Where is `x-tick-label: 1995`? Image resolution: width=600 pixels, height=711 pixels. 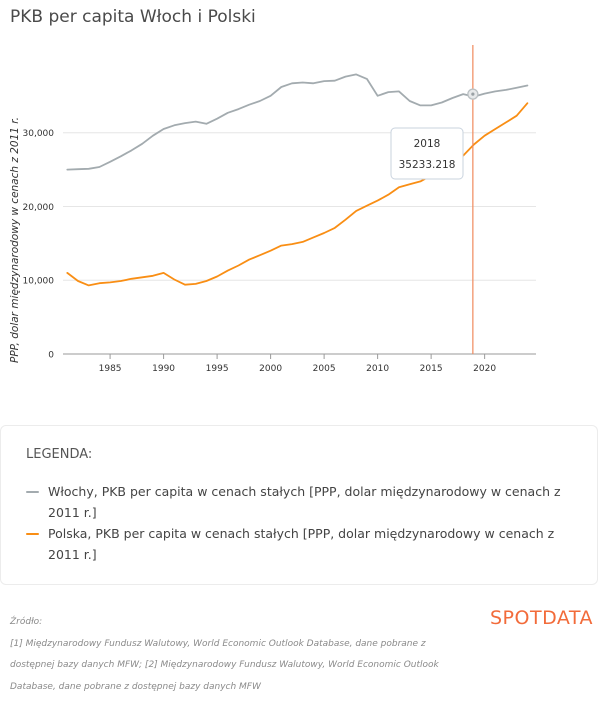 x-tick-label: 1995 is located at coordinates (217, 369).